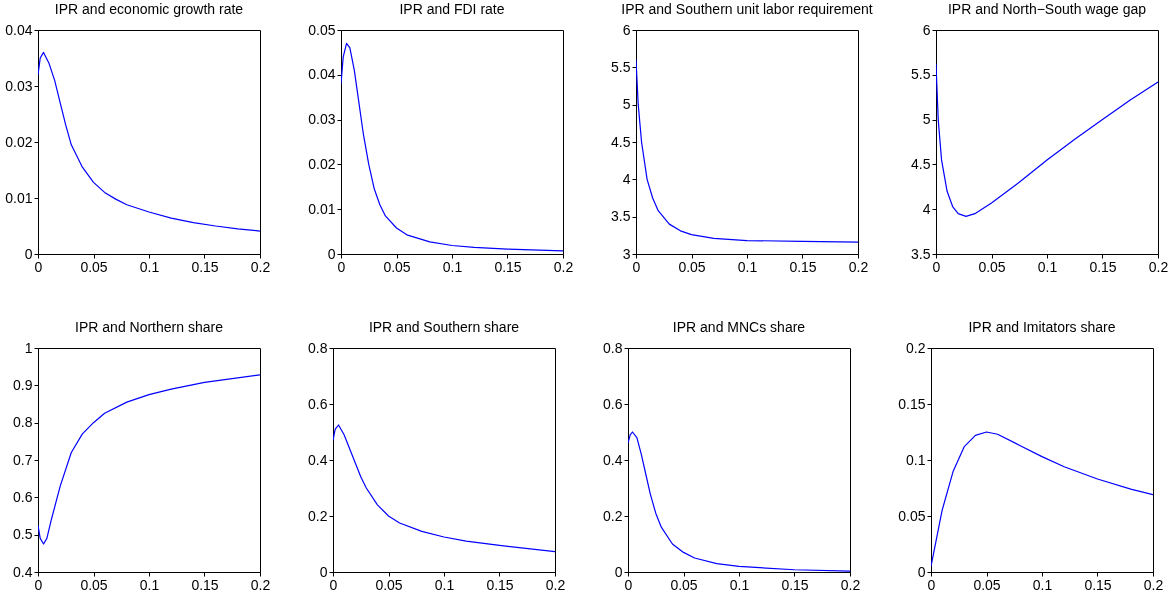  What do you see at coordinates (916, 459) in the screenshot?
I see `y-tick-label: 0.1` at bounding box center [916, 459].